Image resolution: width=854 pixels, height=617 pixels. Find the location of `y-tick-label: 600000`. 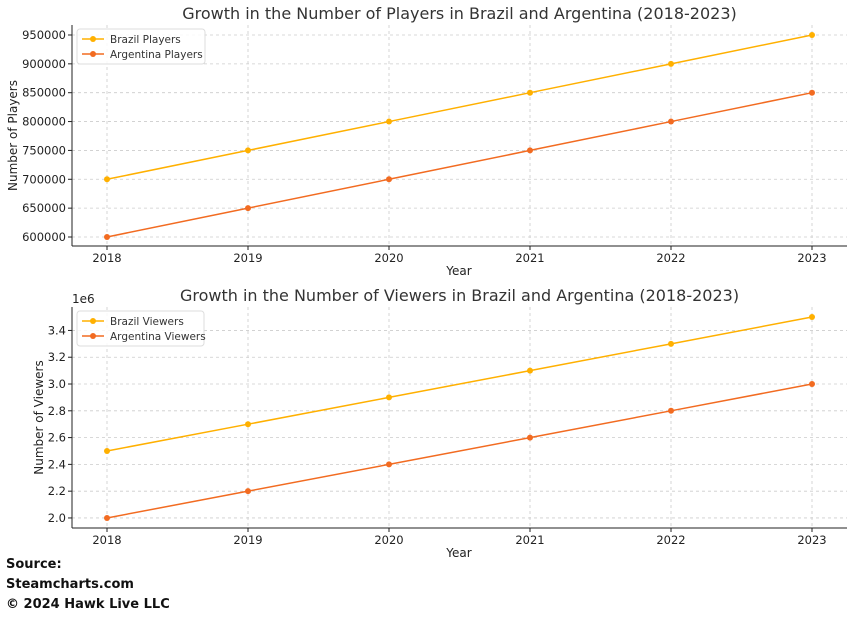

y-tick-label: 600000 is located at coordinates (44, 237).